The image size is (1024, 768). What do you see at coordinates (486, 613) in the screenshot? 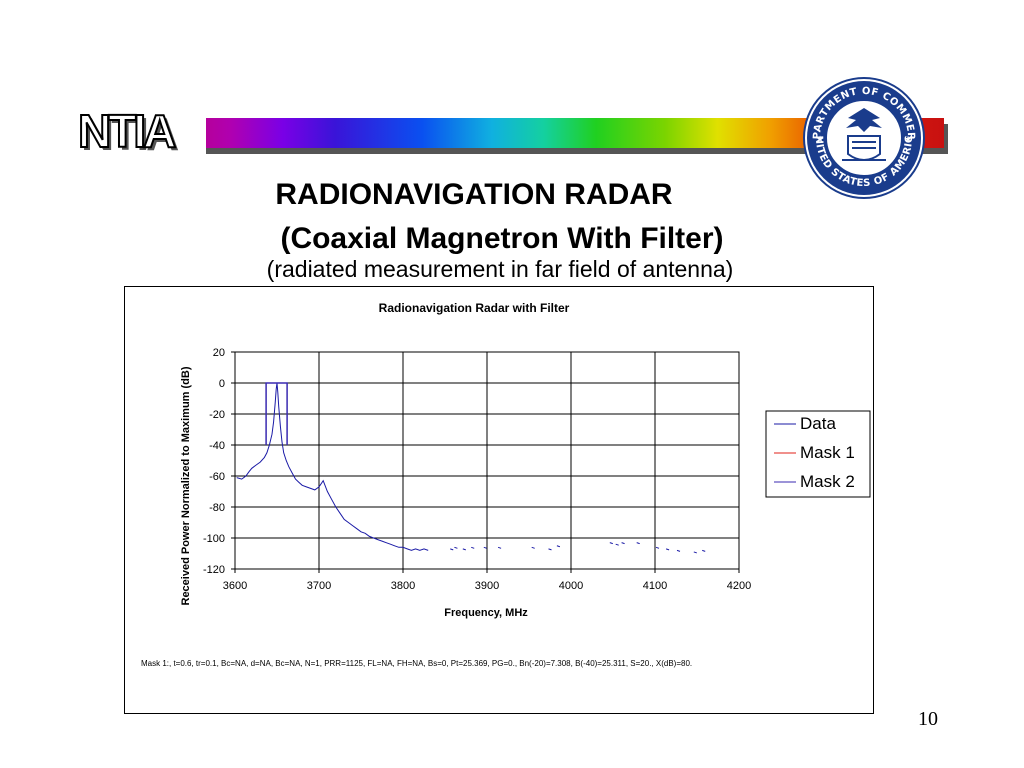
I see `x-axis-label: Frequency, MHz` at bounding box center [486, 613].